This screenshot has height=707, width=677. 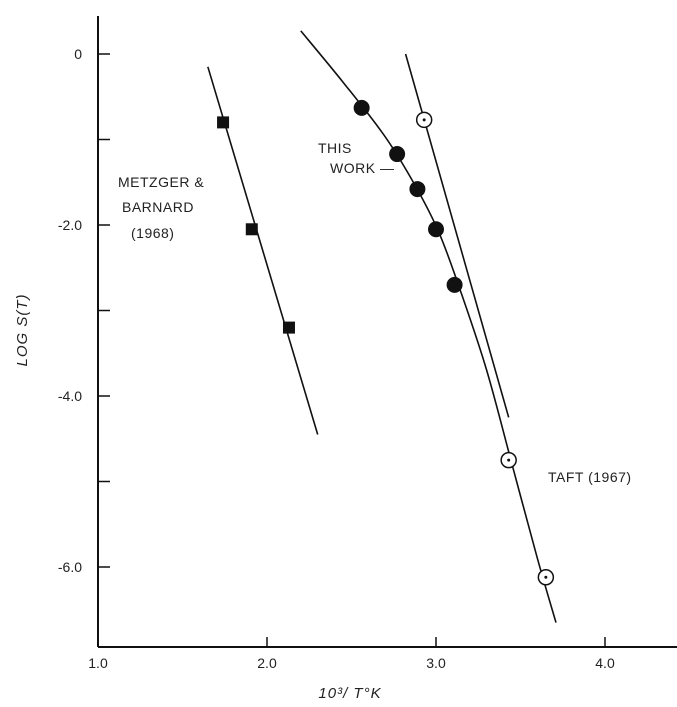 I want to click on x-tick-label-0: 1.0, so click(x=98, y=663).